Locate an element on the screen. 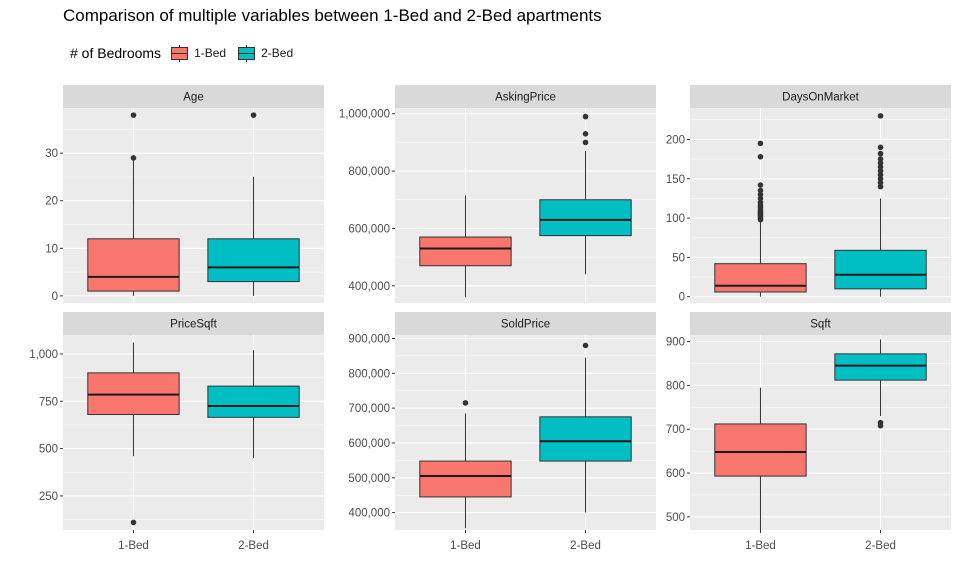 The image size is (960, 576). y-tick-label: 1,000 is located at coordinates (43, 355).